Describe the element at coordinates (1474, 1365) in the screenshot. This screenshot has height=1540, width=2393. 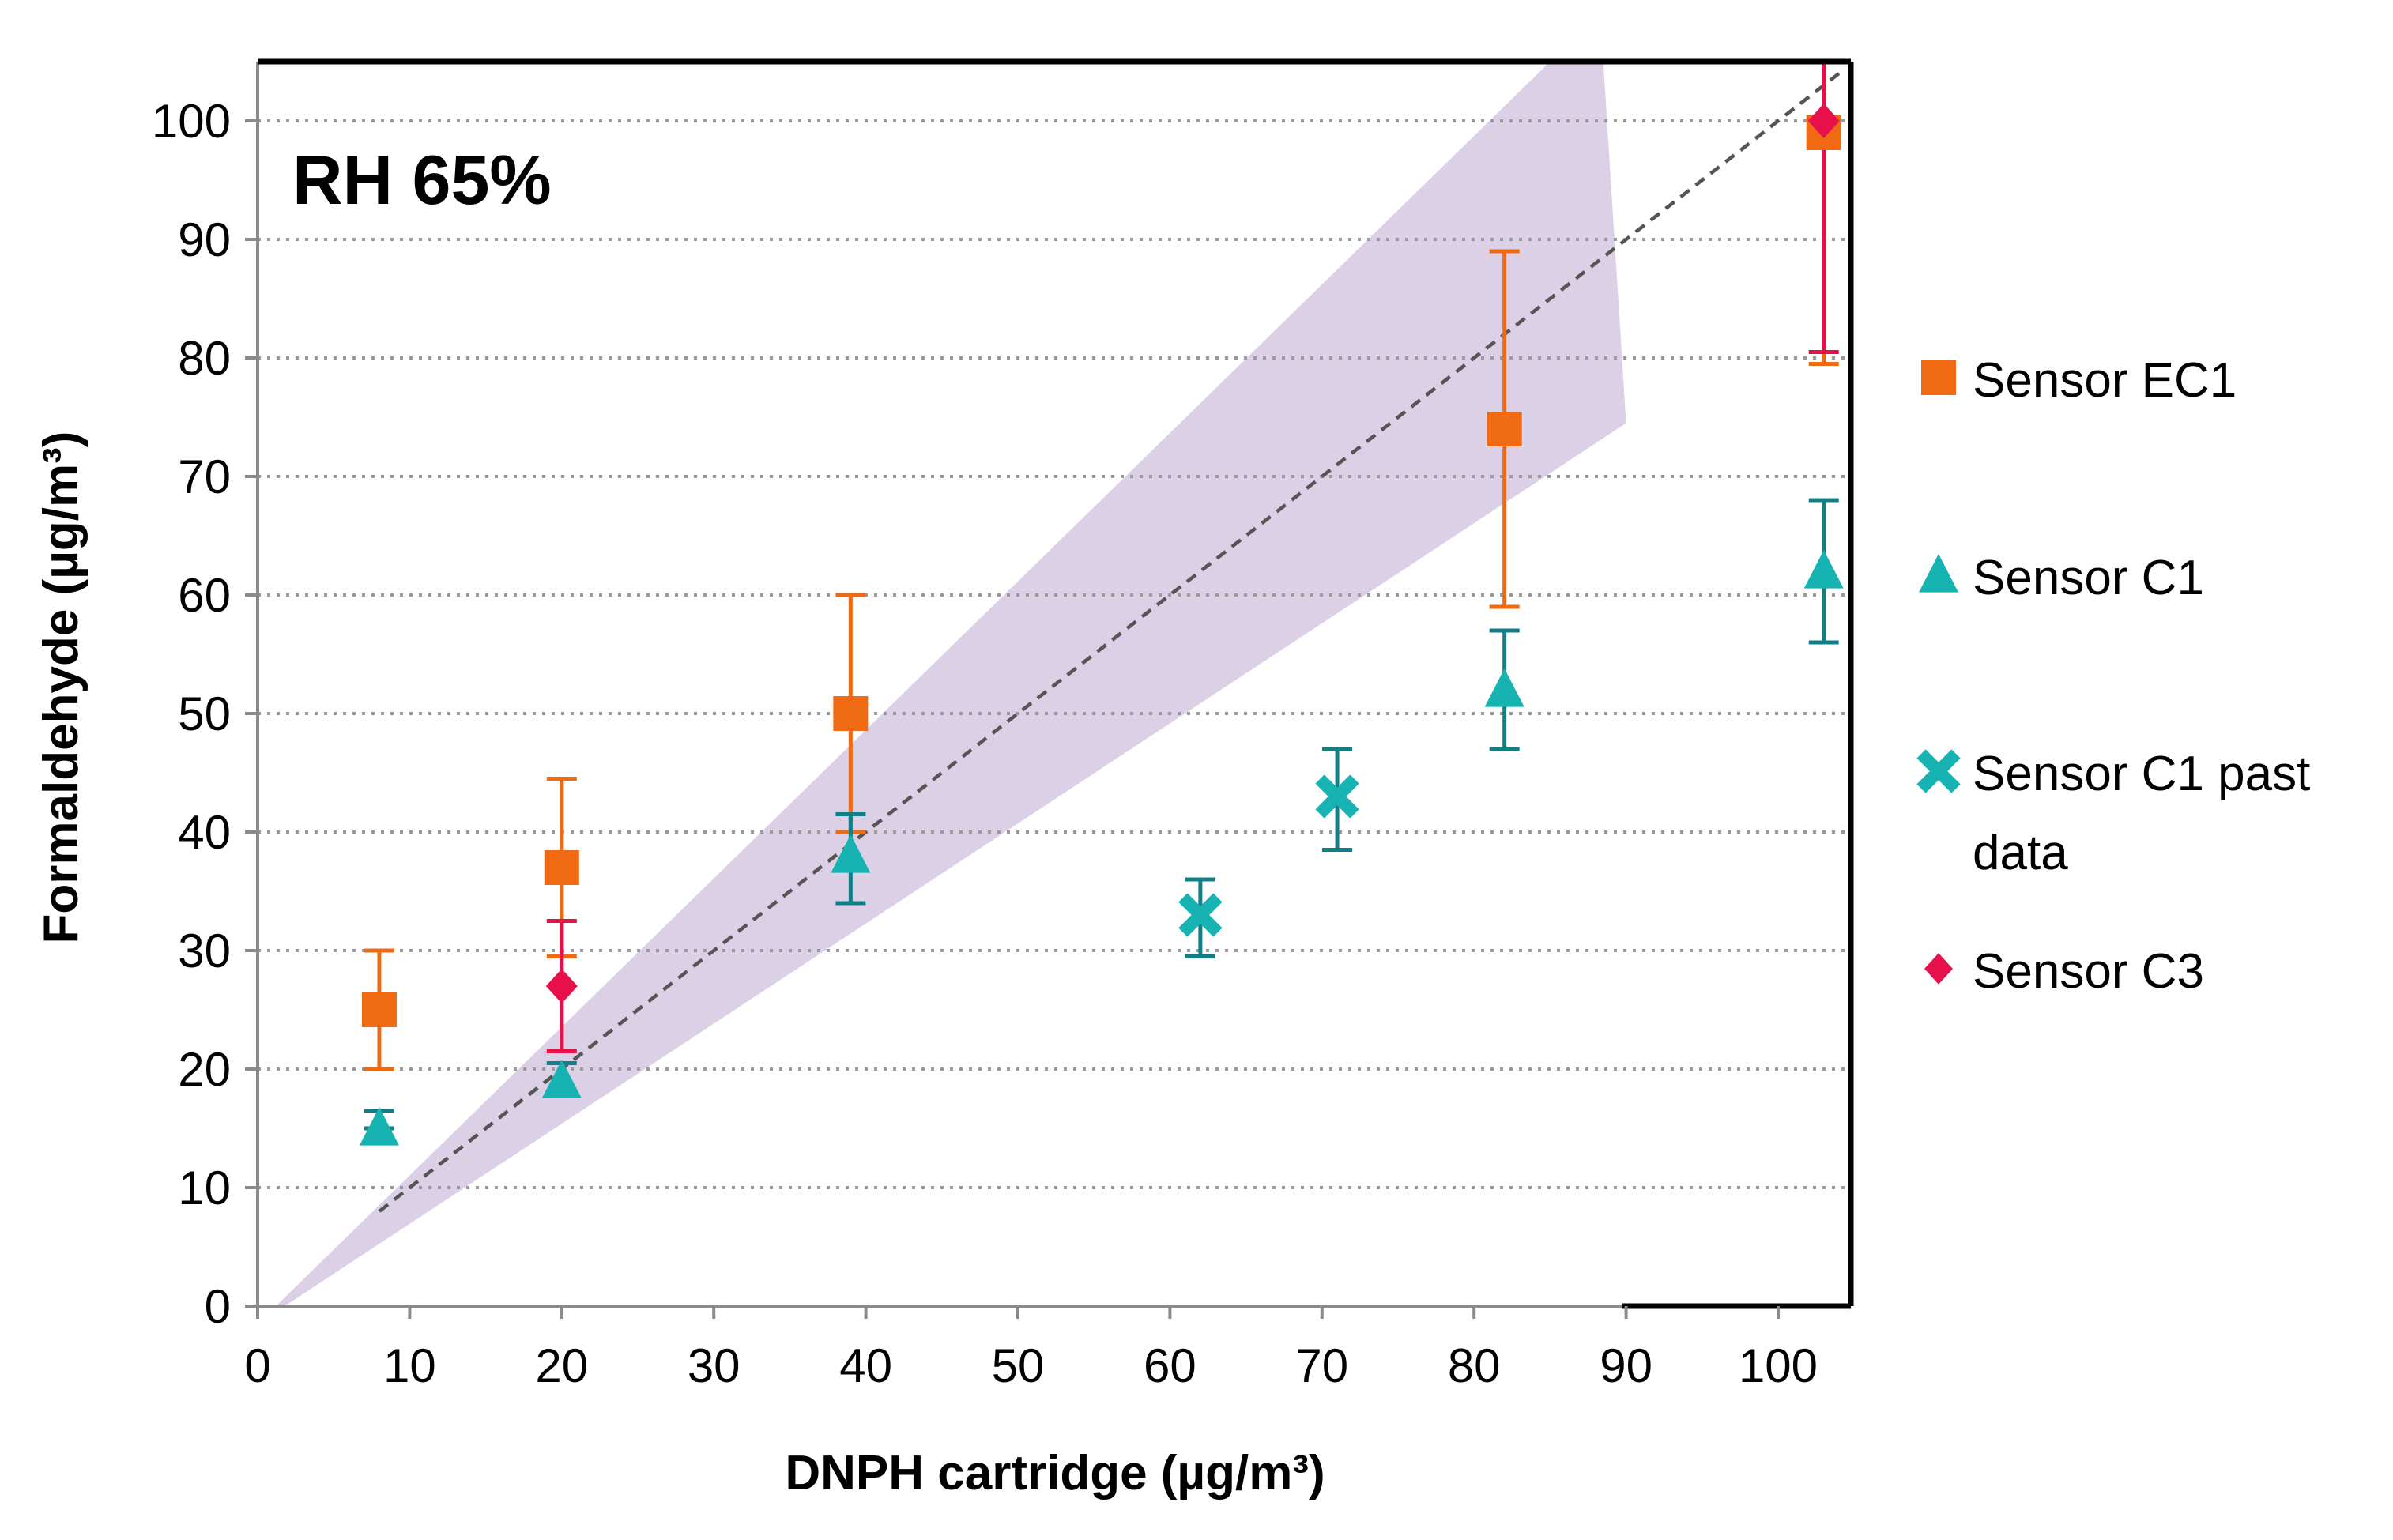
I see `x-tick-label-80: 80` at that location.